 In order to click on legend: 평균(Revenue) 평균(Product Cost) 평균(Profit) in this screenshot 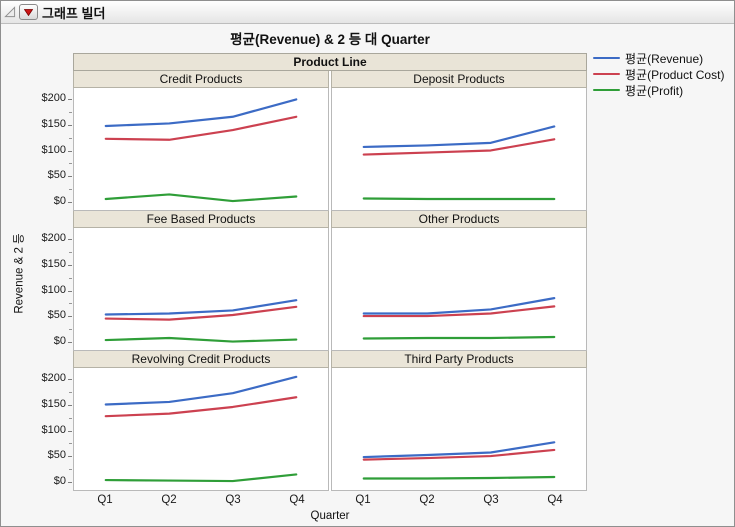, I will do `click(658, 74)`.